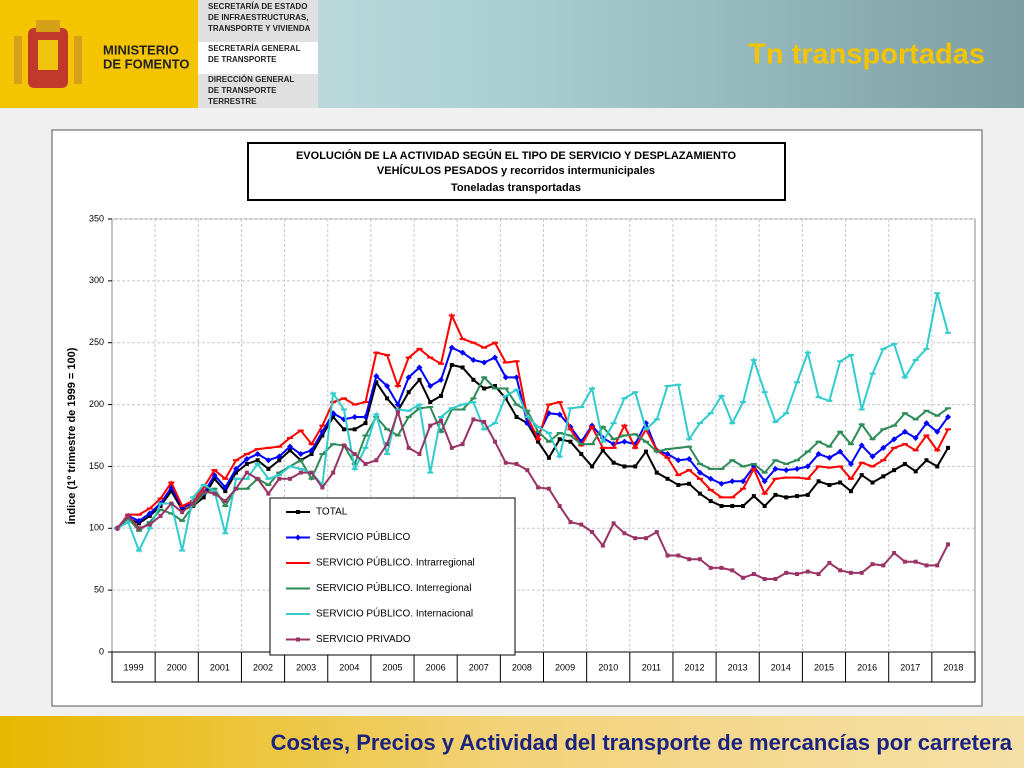  What do you see at coordinates (436, 667) in the screenshot?
I see `x-tick-label: 2006` at bounding box center [436, 667].